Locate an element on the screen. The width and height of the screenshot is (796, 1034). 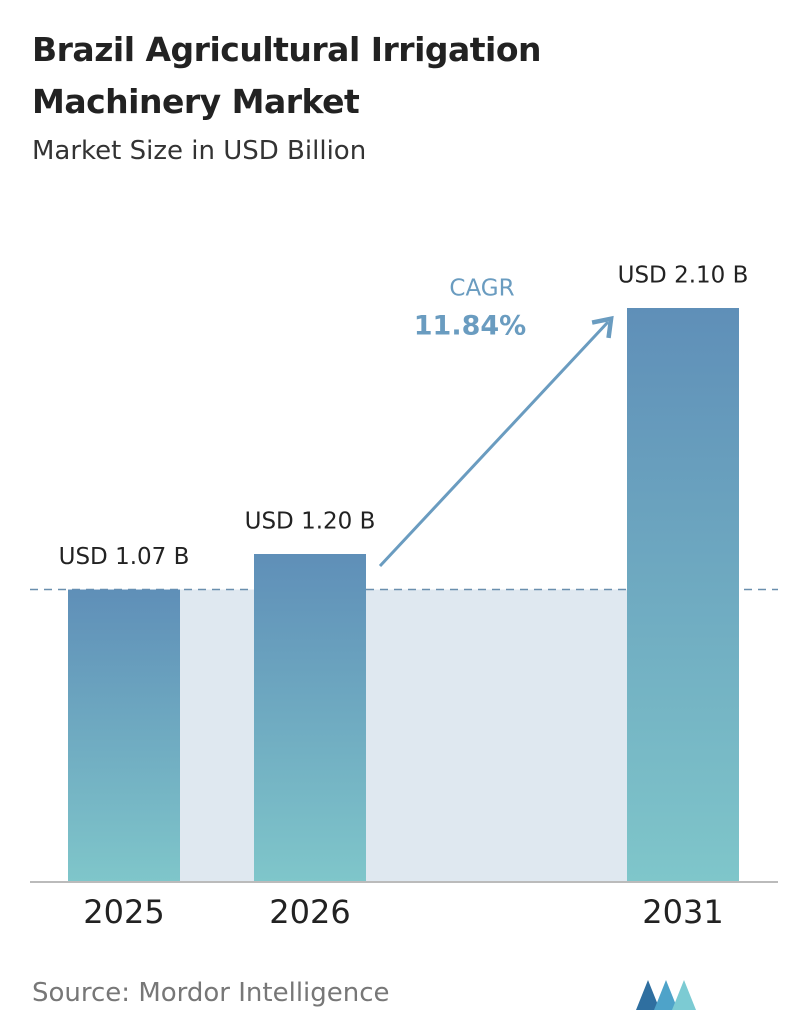
chart-subtitle: Market Size in USD Billion is located at coordinates (199, 151).